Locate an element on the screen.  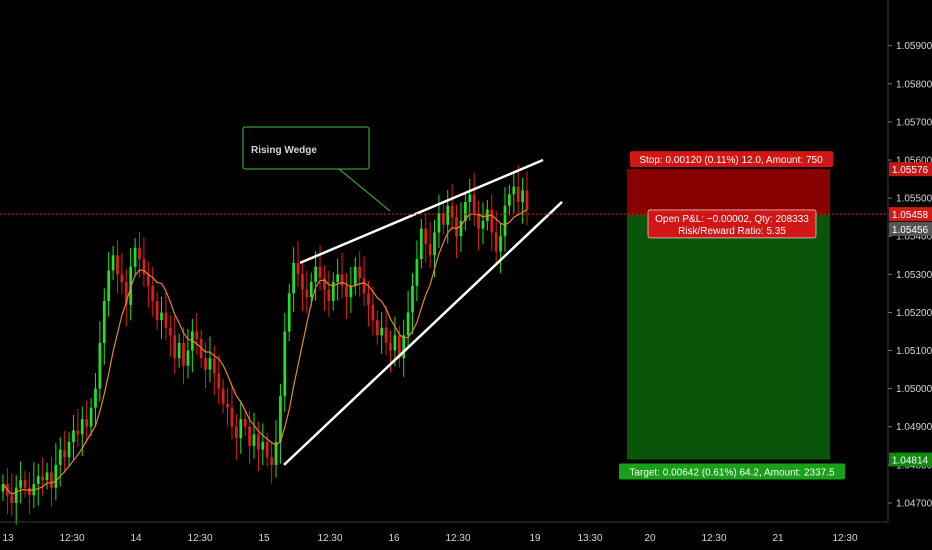
stop-price-badge: 1.05576 is located at coordinates (910, 170).